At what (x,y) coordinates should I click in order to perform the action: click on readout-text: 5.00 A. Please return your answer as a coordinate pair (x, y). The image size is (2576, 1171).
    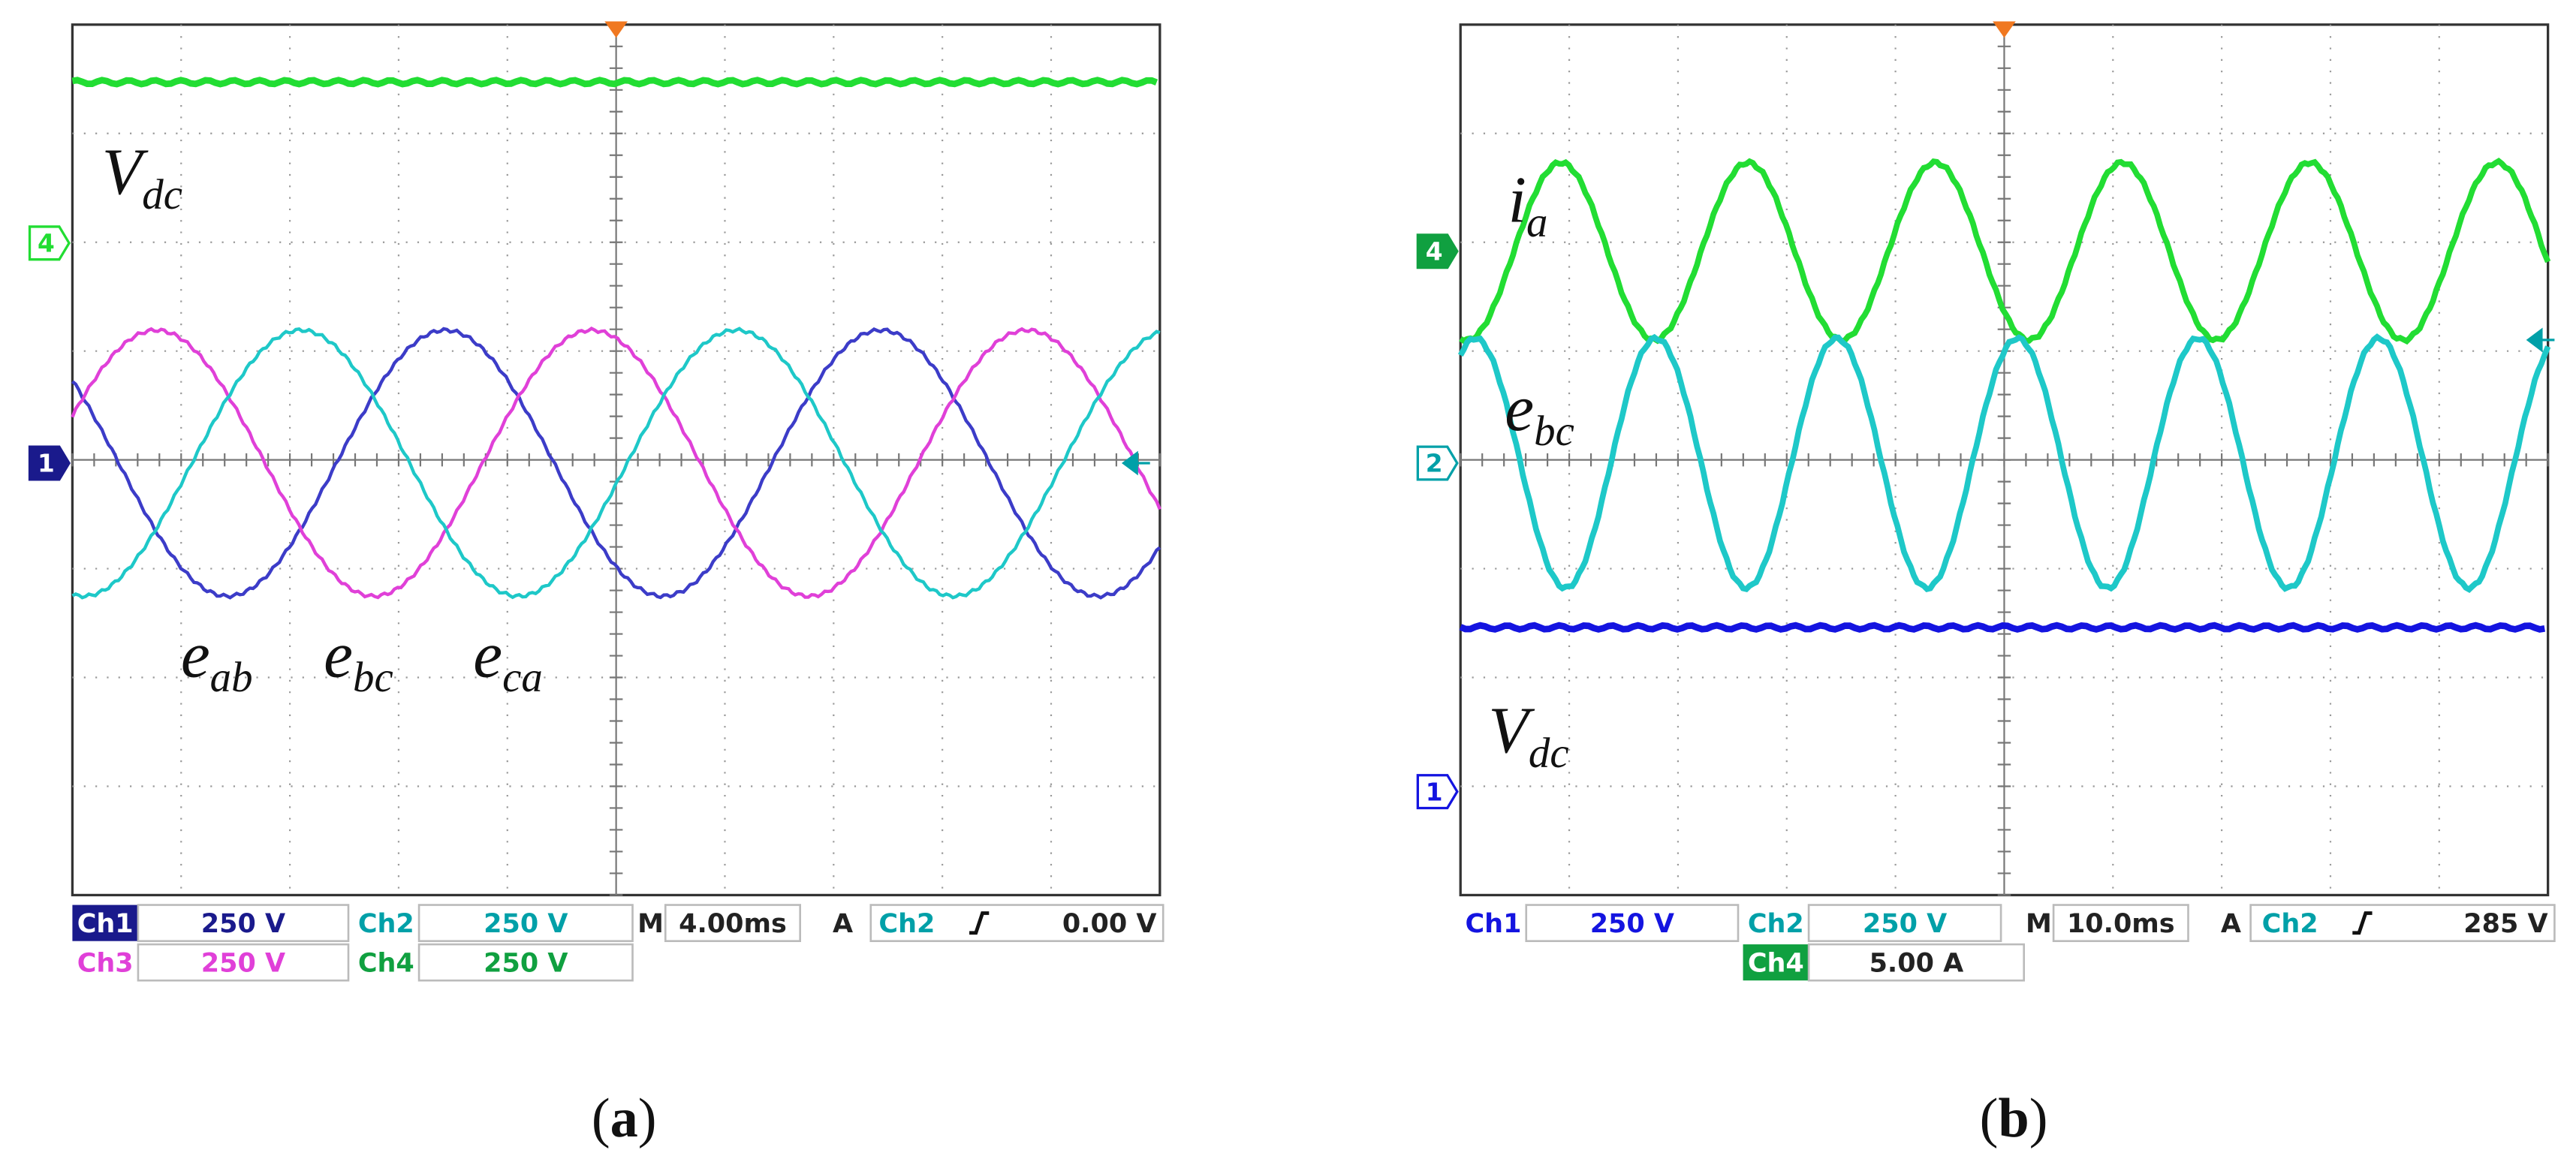
    Looking at the image, I should click on (1917, 963).